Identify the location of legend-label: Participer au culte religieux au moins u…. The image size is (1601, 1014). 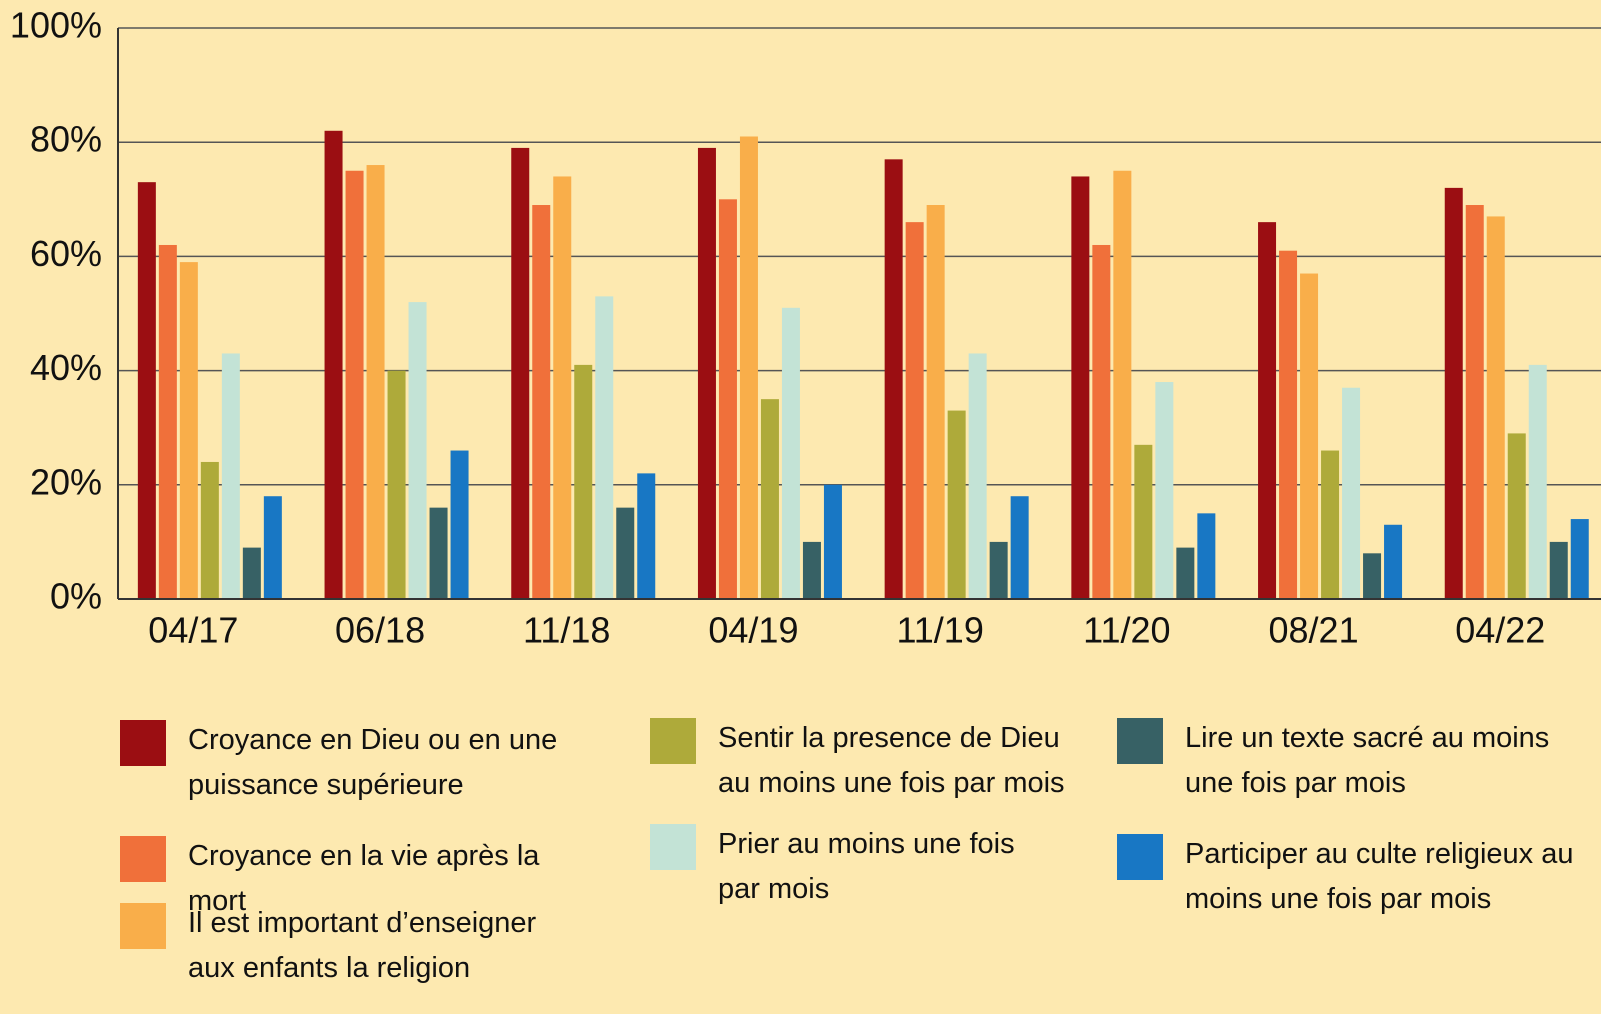
(1379, 876).